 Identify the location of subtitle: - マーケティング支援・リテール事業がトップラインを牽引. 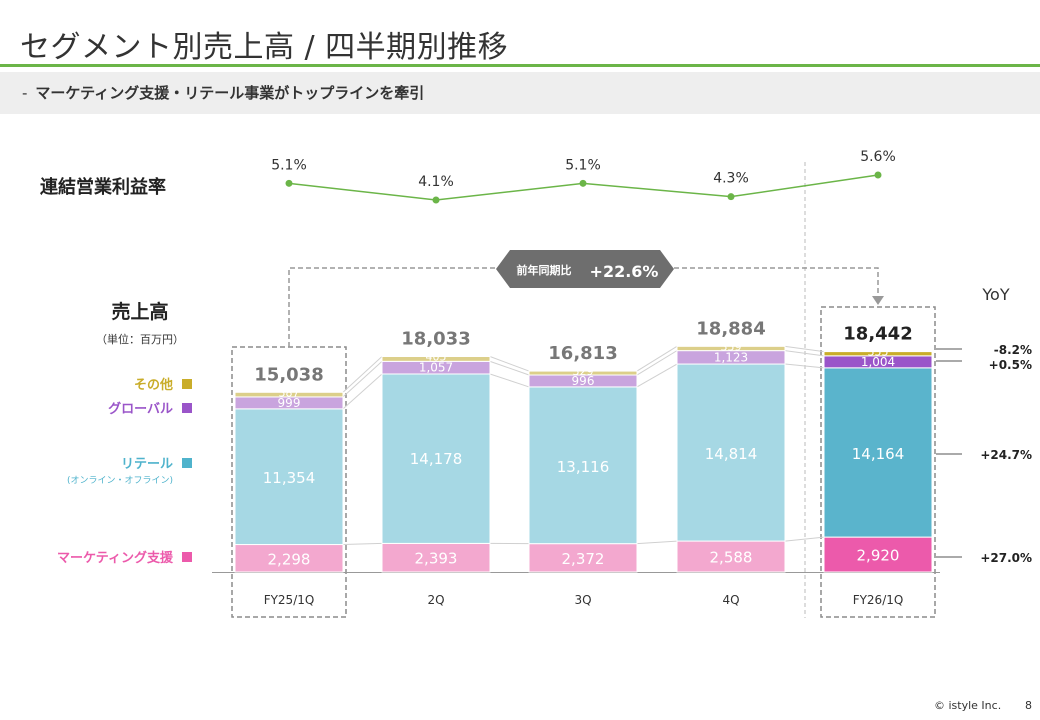
(223, 92).